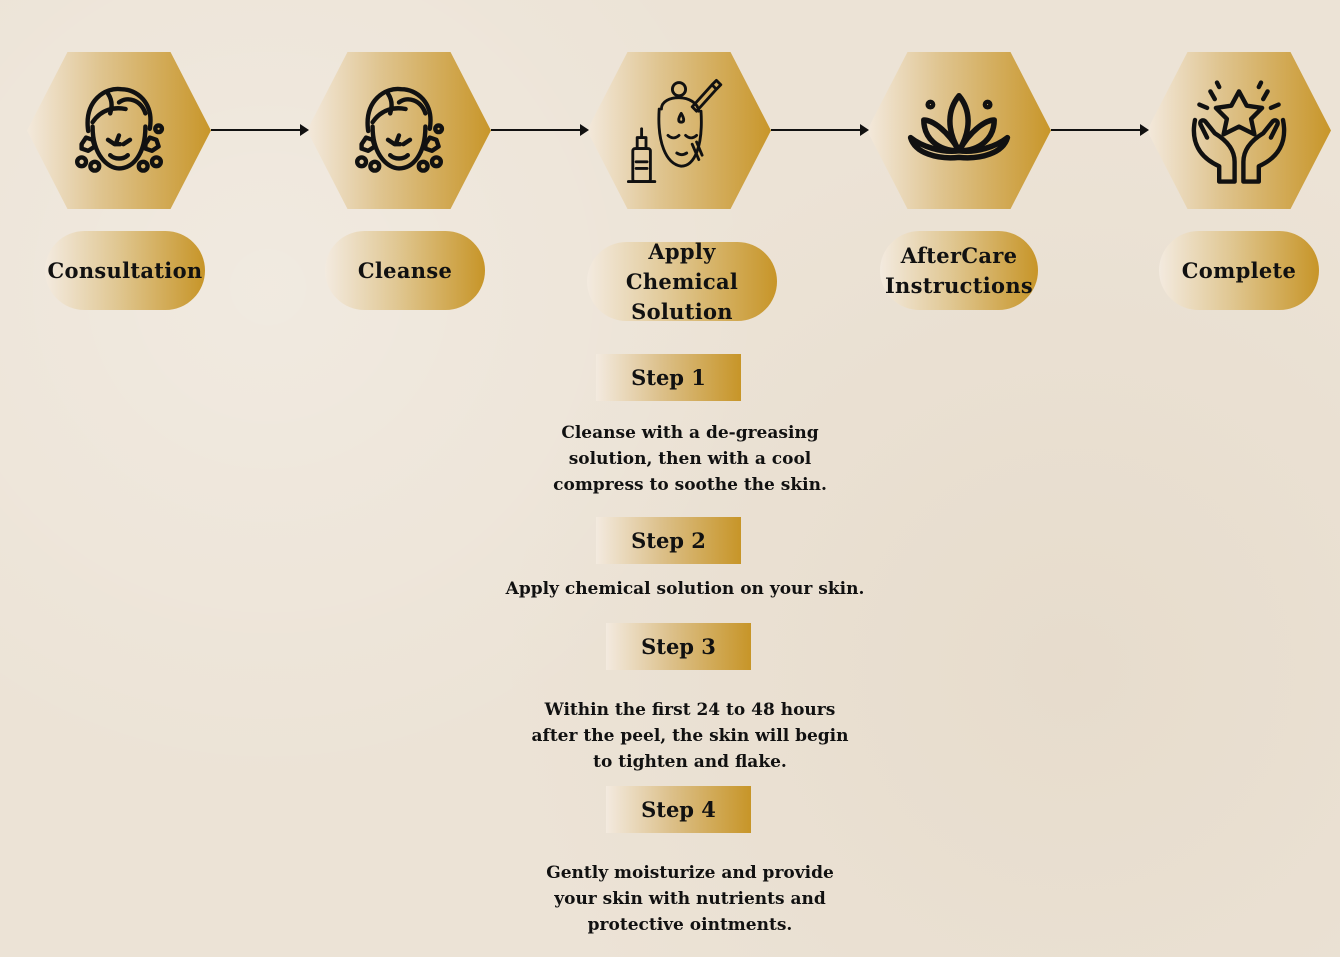 The height and width of the screenshot is (957, 1340). What do you see at coordinates (682, 281) in the screenshot?
I see `stage-label-apply: Apply Chemical Solution` at bounding box center [682, 281].